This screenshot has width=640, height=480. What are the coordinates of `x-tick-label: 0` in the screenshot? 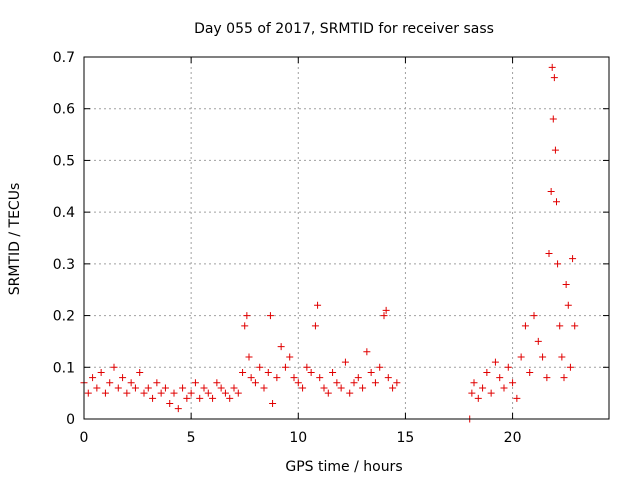 It's located at (84, 438).